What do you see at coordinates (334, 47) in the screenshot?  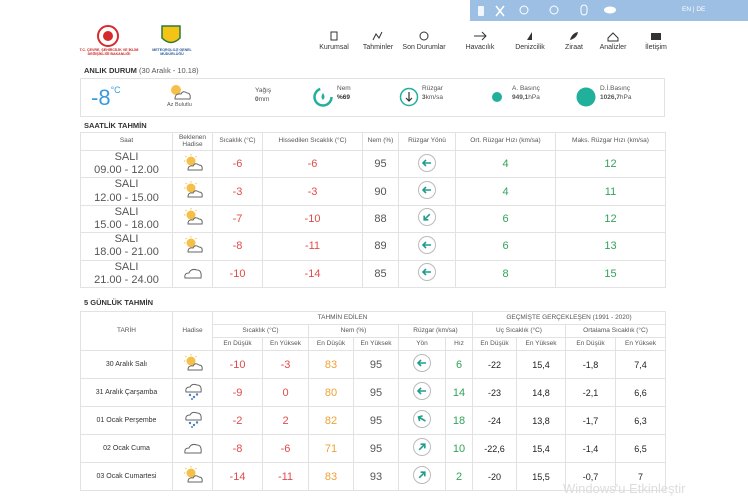 I see `nav-label: Kurumsal` at bounding box center [334, 47].